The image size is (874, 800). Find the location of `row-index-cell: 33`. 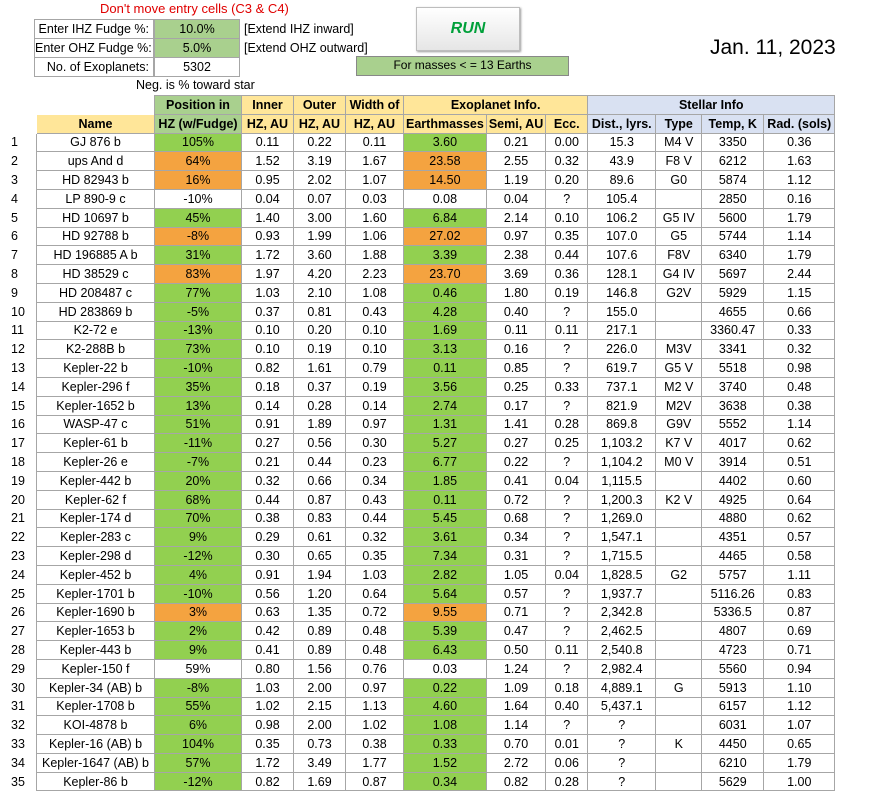

row-index-cell: 33 is located at coordinates (18, 744).